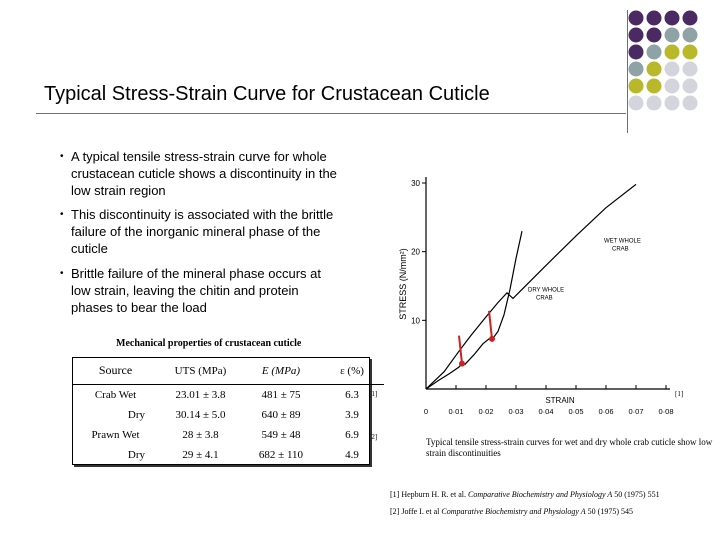 Image resolution: width=720 pixels, height=540 pixels. I want to click on figure-ref-marker: [1], so click(679, 394).